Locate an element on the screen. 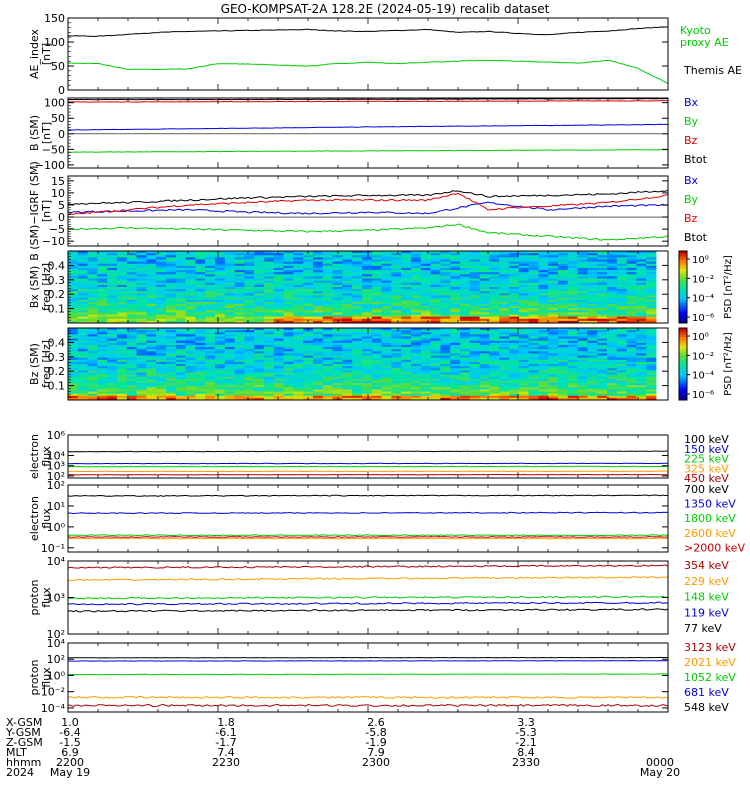  ephem-cell-z_gsm: -1.9 is located at coordinates (375, 742).